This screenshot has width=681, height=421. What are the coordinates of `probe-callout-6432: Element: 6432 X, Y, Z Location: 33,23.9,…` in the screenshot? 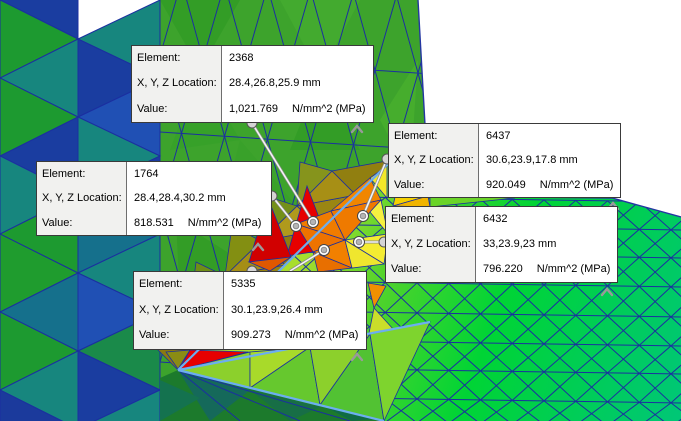 It's located at (501, 244).